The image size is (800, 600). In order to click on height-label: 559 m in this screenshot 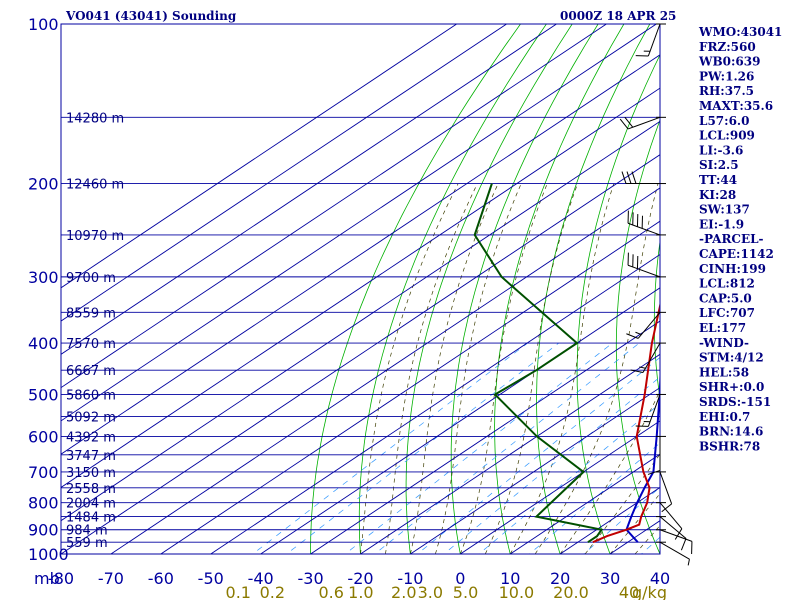, I will do `click(87, 543)`.